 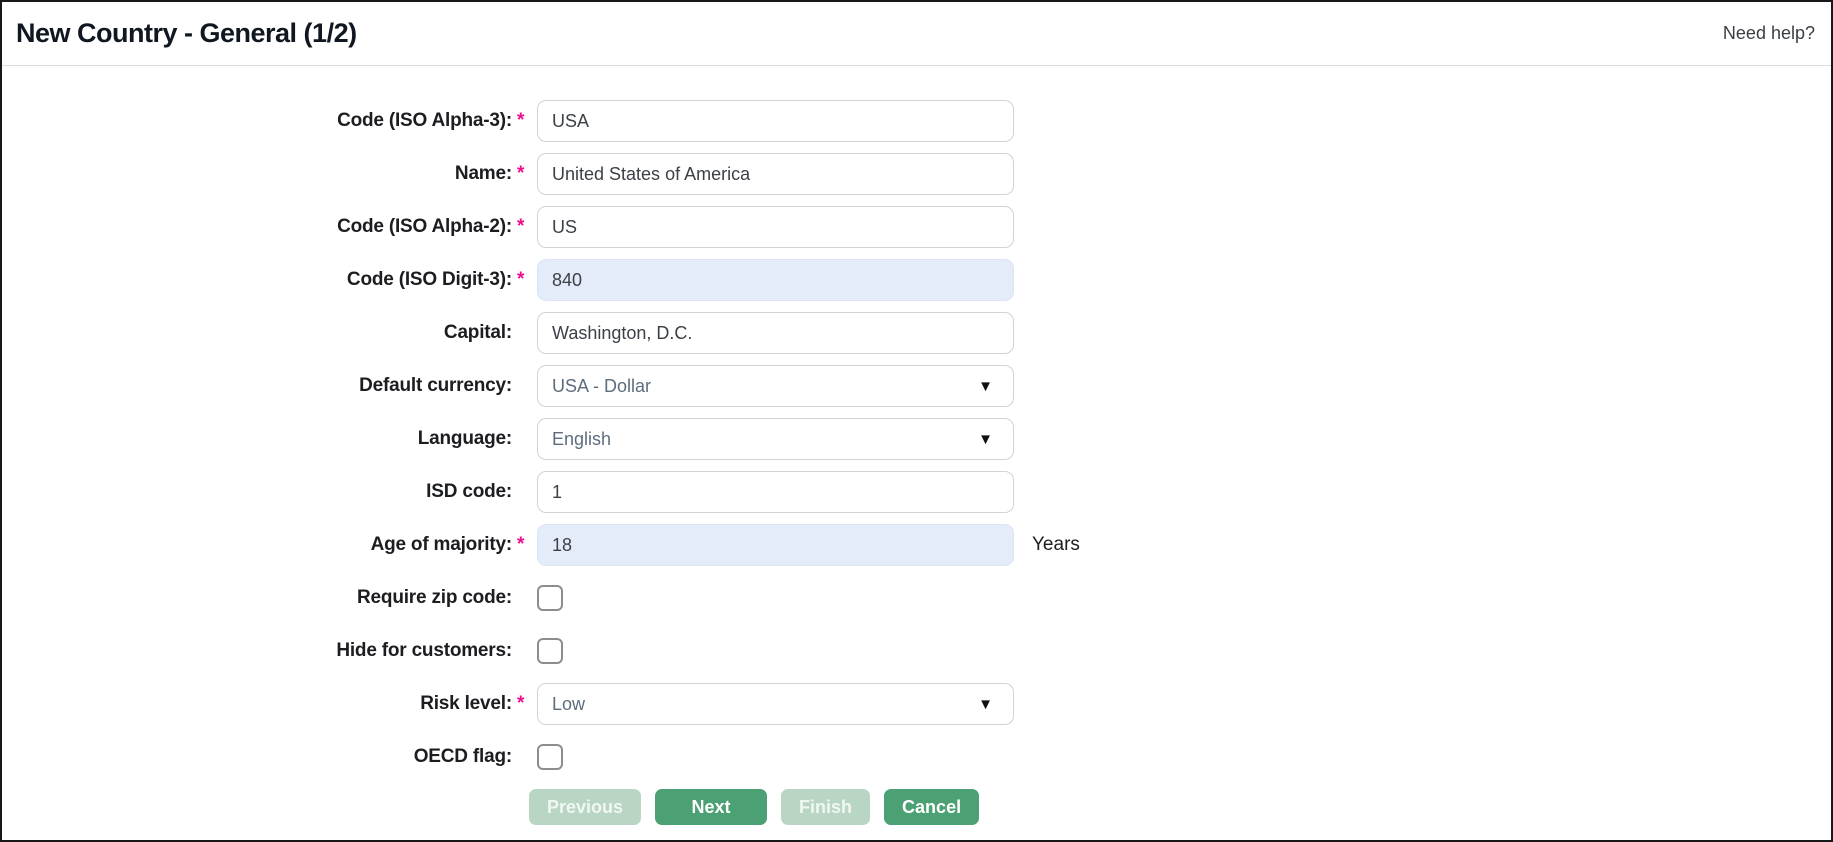 I want to click on language-label: Language:, so click(x=464, y=438).